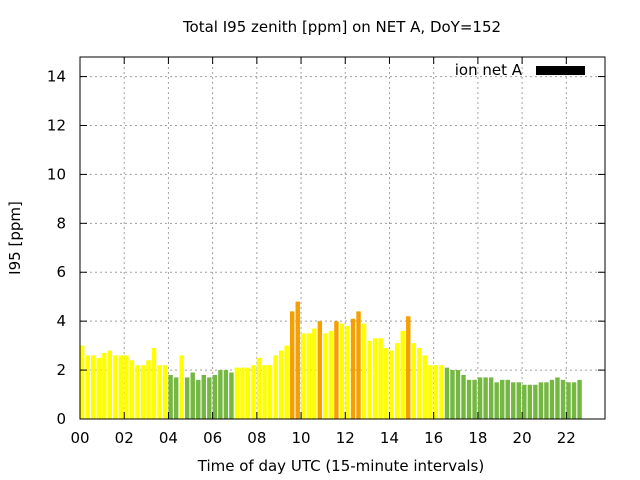  I want to click on y-tick-labels: 0 2 4 6 8 10 12 14, so click(56, 248).